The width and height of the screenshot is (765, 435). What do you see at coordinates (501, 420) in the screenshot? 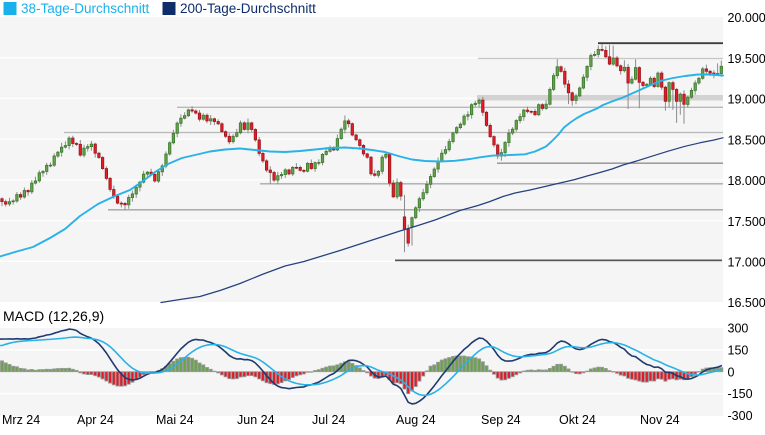
I see `svg-text: Sep 24` at bounding box center [501, 420].